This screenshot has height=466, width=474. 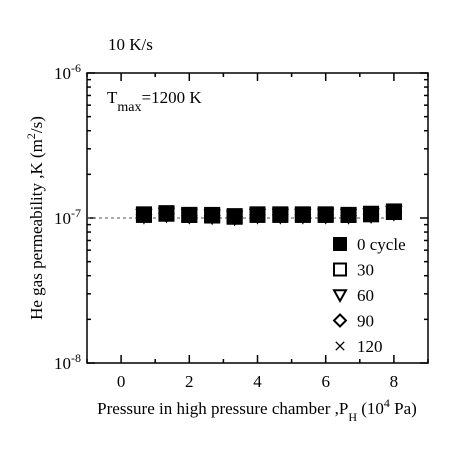 What do you see at coordinates (129, 107) in the screenshot?
I see `text-part: max` at bounding box center [129, 107].